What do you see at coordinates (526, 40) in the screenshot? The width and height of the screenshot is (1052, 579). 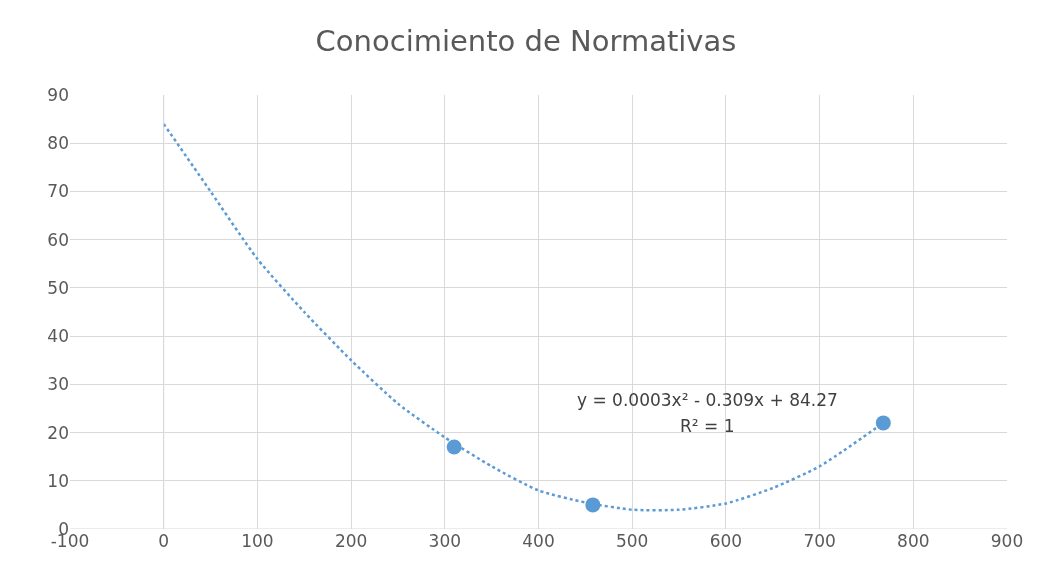 I see `chart-title: Conocimiento de Normativas` at bounding box center [526, 40].